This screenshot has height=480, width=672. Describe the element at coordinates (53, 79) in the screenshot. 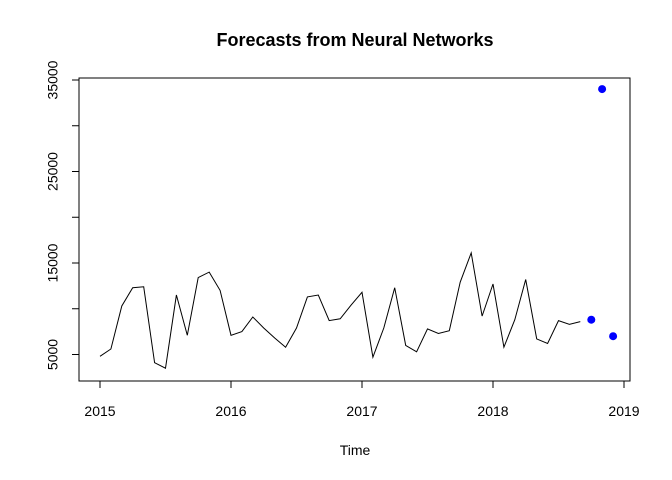

I see `y-tick-label: 35000` at that location.